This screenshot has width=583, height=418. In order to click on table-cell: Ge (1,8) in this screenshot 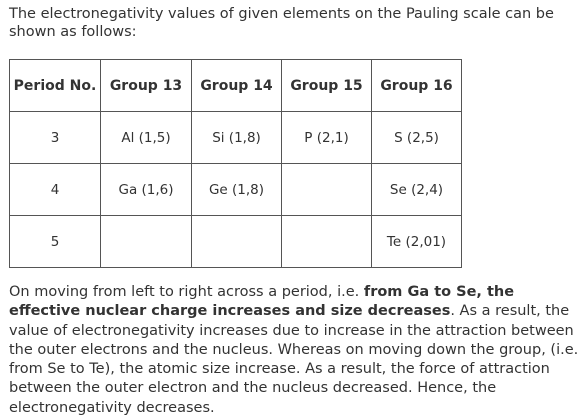, I will do `click(236, 189)`.